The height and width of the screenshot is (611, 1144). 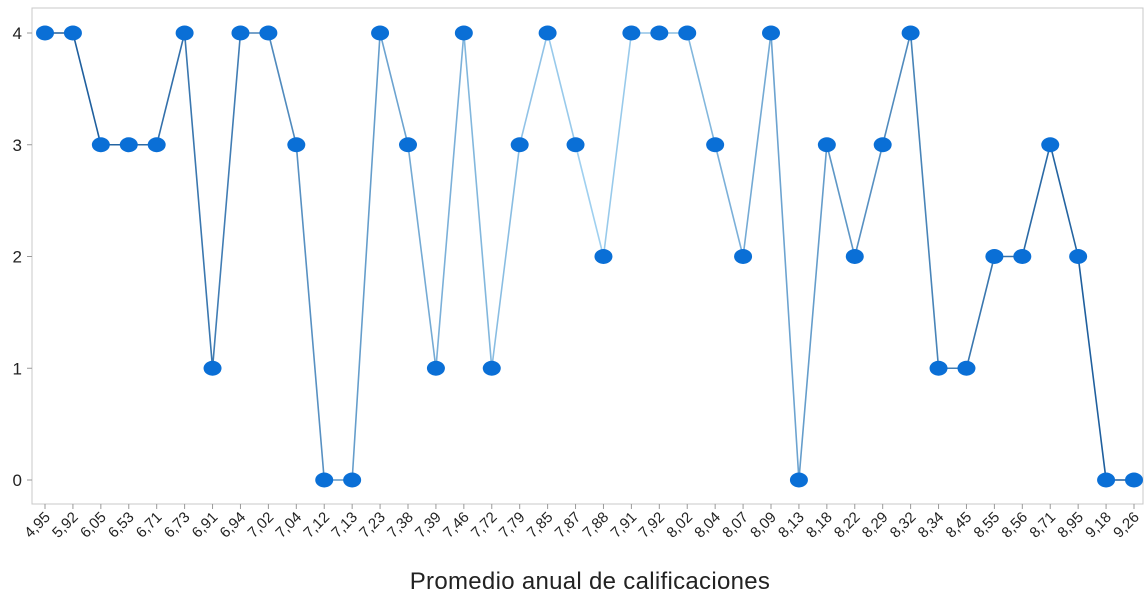 I want to click on x-tick-label: 8,09, so click(x=763, y=525).